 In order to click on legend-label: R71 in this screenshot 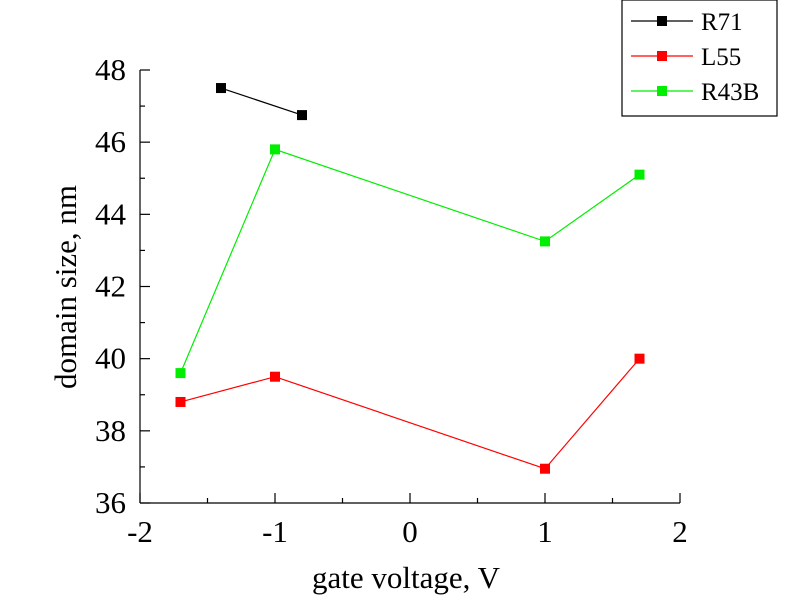, I will do `click(722, 22)`.